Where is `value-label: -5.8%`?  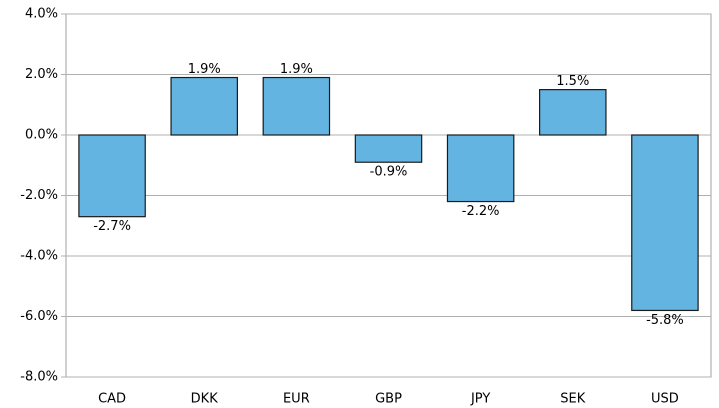 value-label: -5.8% is located at coordinates (665, 320).